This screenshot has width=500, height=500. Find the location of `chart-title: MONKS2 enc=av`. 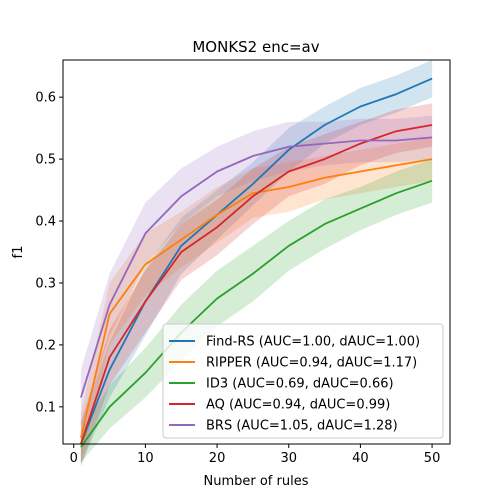

chart-title: MONKS2 enc=av is located at coordinates (255, 47).